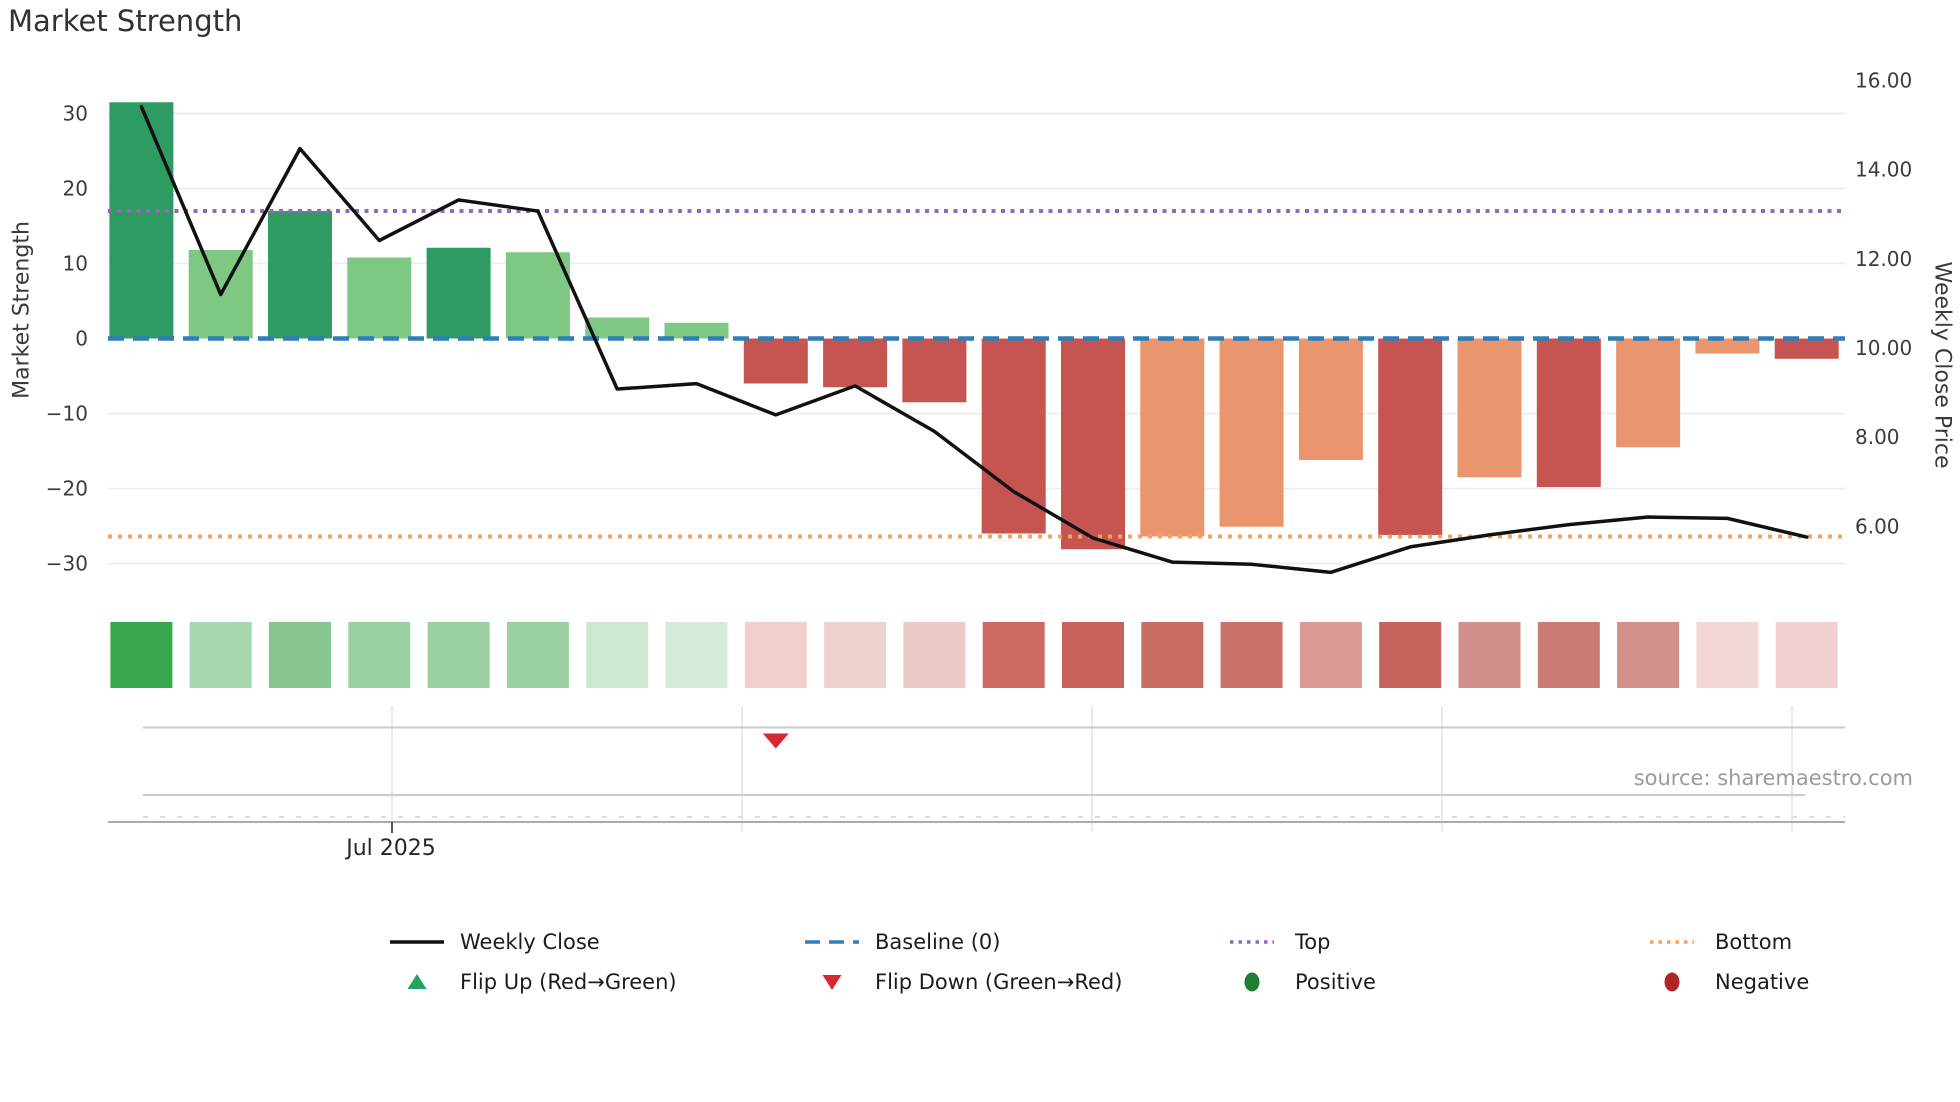  What do you see at coordinates (1754, 942) in the screenshot?
I see `legend-label: Bottom` at bounding box center [1754, 942].